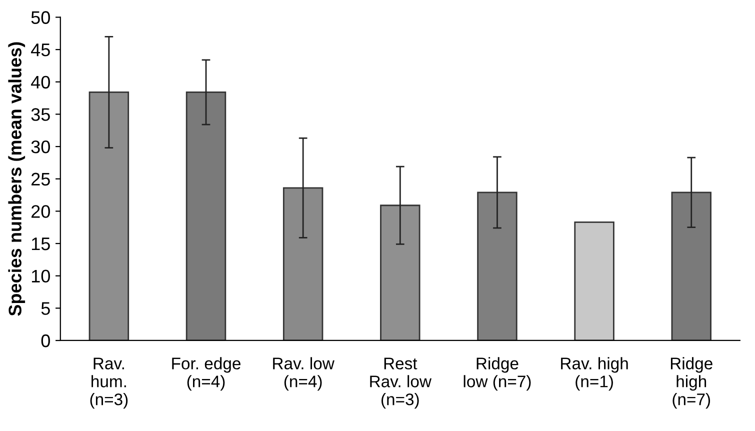  I want to click on y-tick-label: 10, so click(41, 276).